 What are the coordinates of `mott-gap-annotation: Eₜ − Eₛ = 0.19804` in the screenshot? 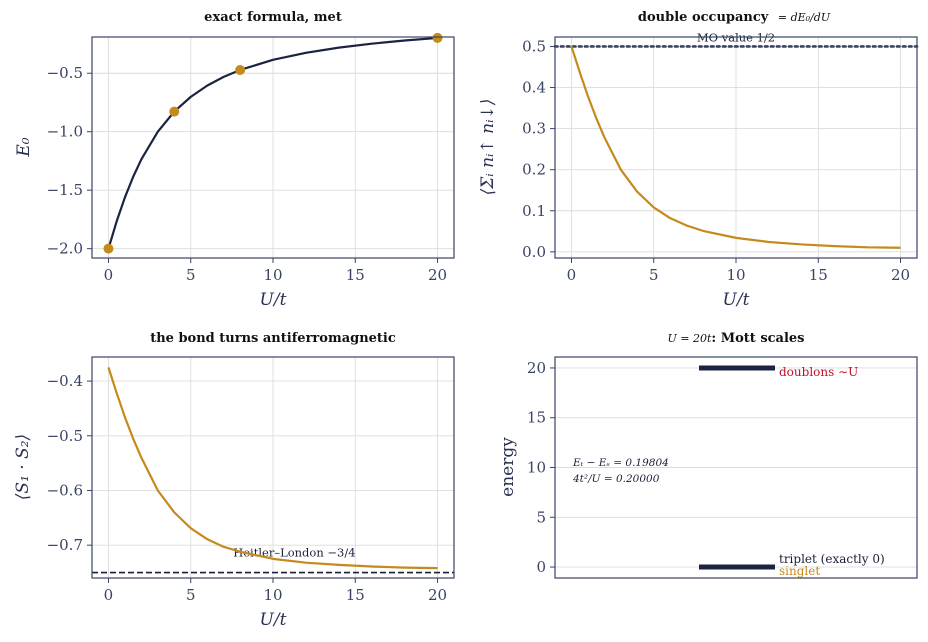 It's located at (620, 463).